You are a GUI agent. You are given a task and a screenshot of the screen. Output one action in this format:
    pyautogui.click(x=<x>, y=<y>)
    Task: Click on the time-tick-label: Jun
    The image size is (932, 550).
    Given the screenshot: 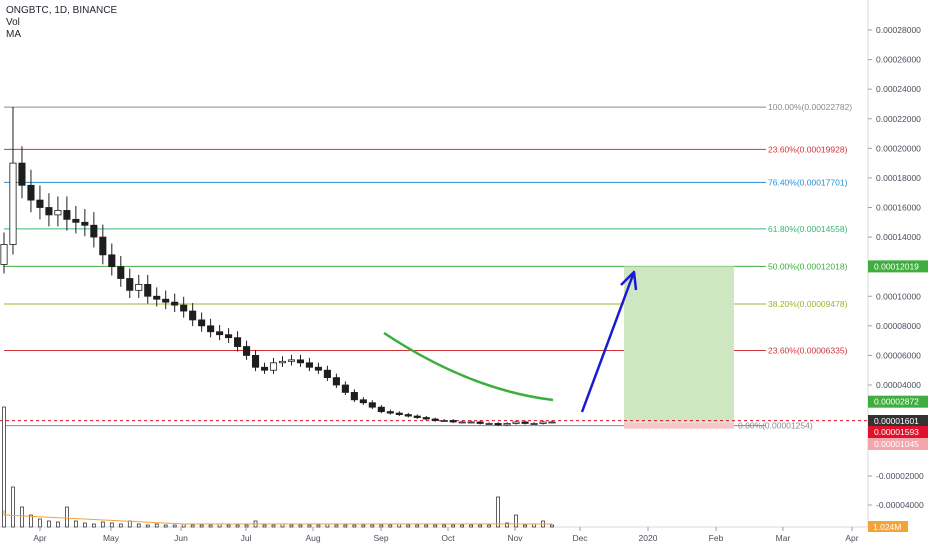 What is the action you would take?
    pyautogui.click(x=181, y=538)
    